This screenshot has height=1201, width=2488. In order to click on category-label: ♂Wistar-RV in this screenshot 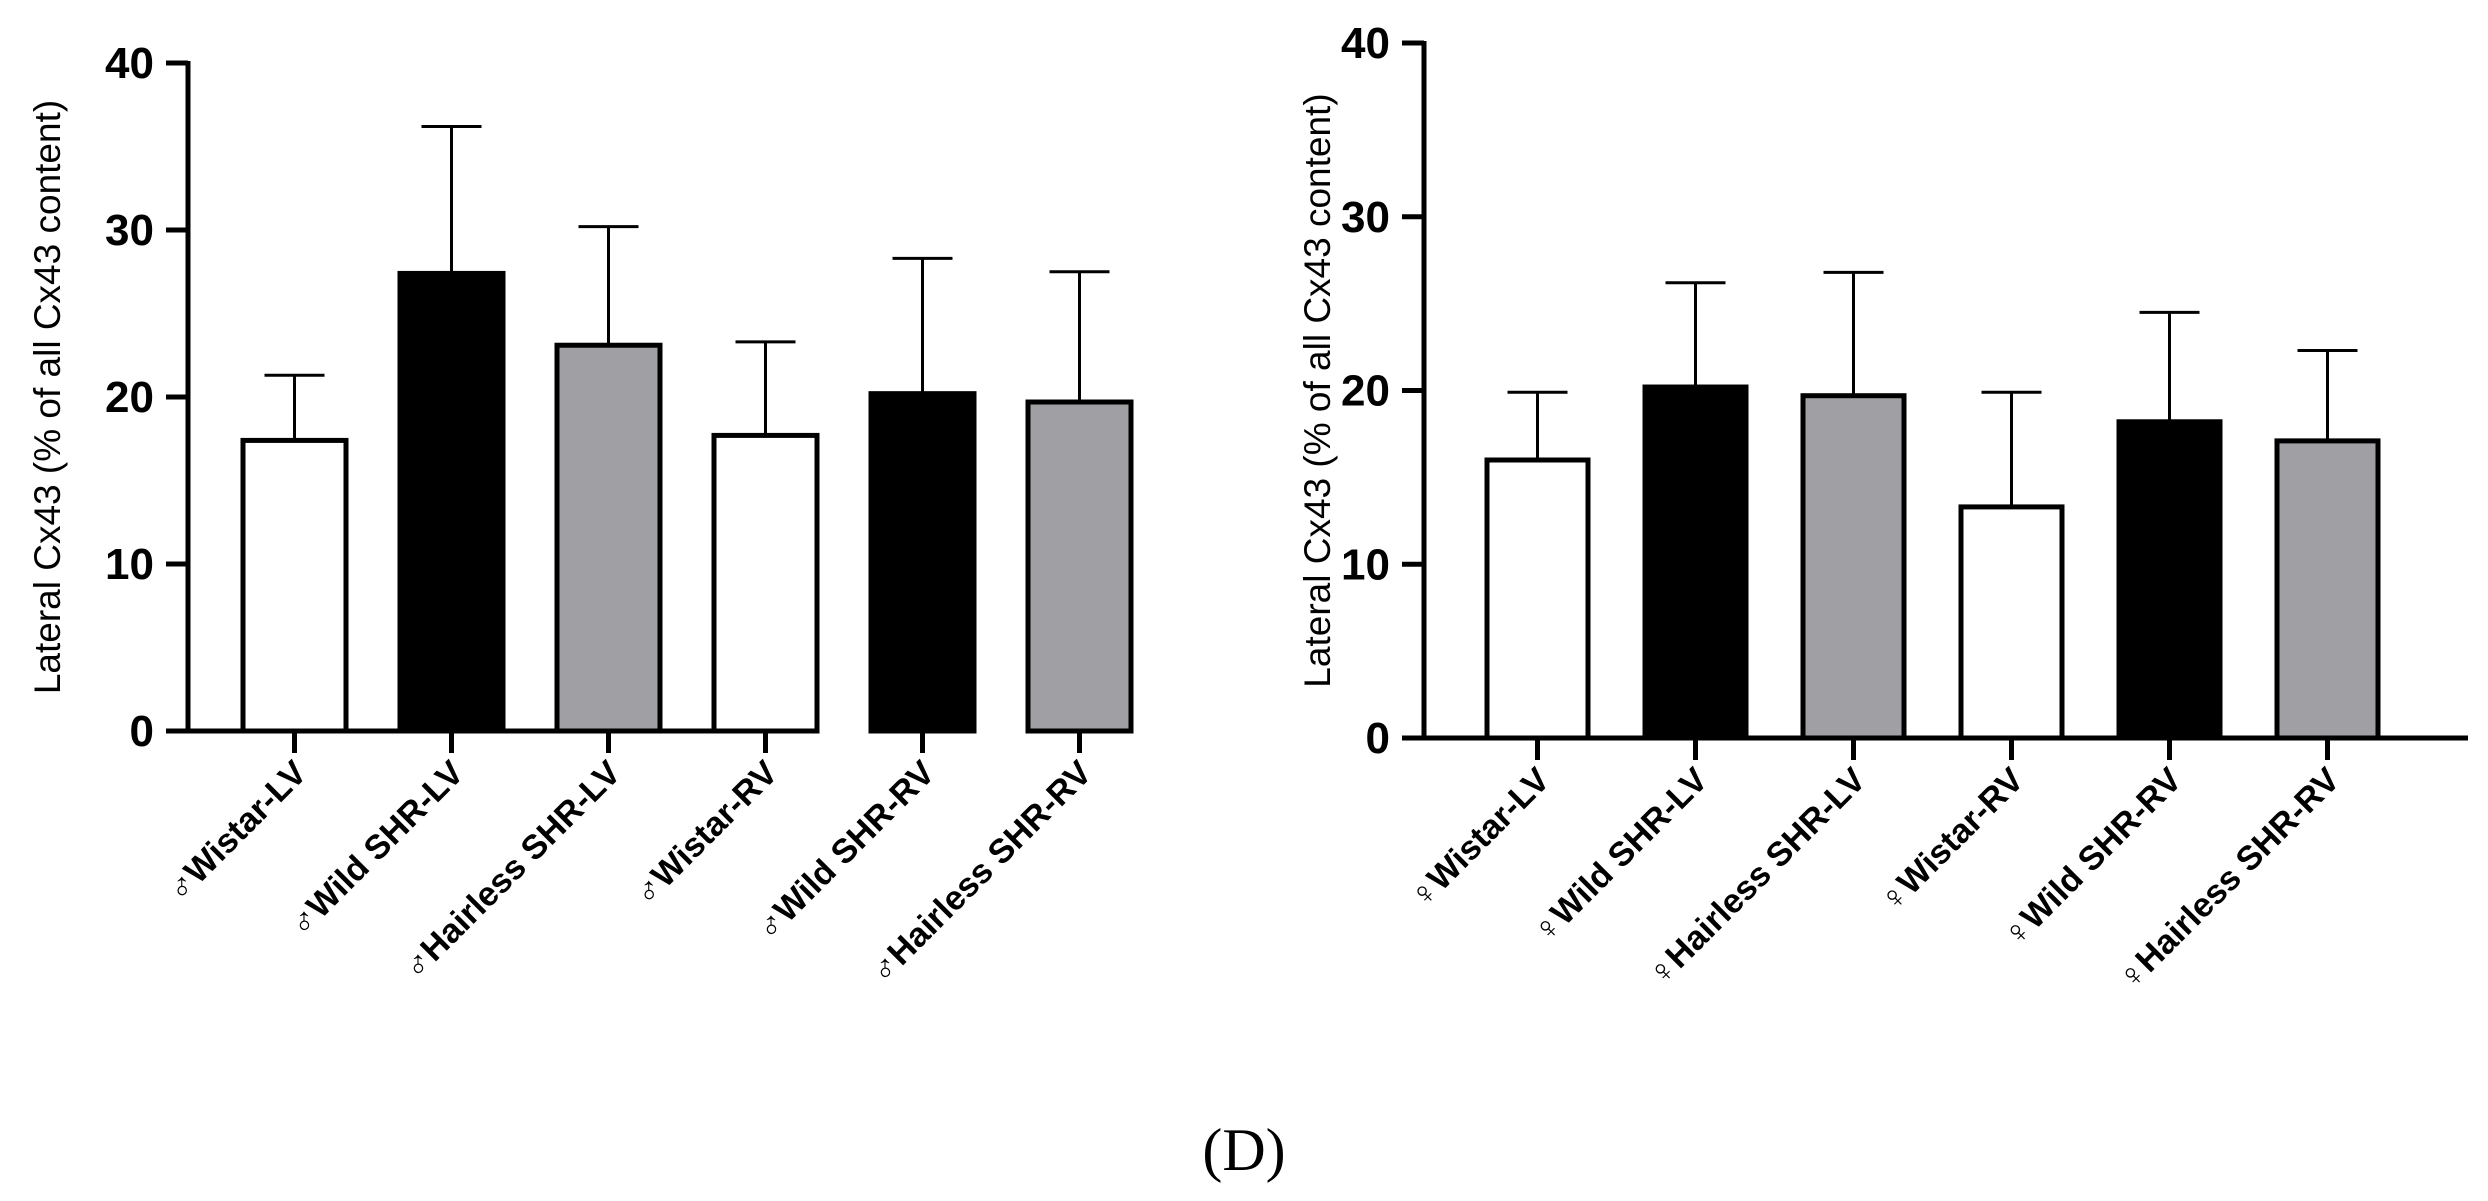, I will do `click(705, 833)`.